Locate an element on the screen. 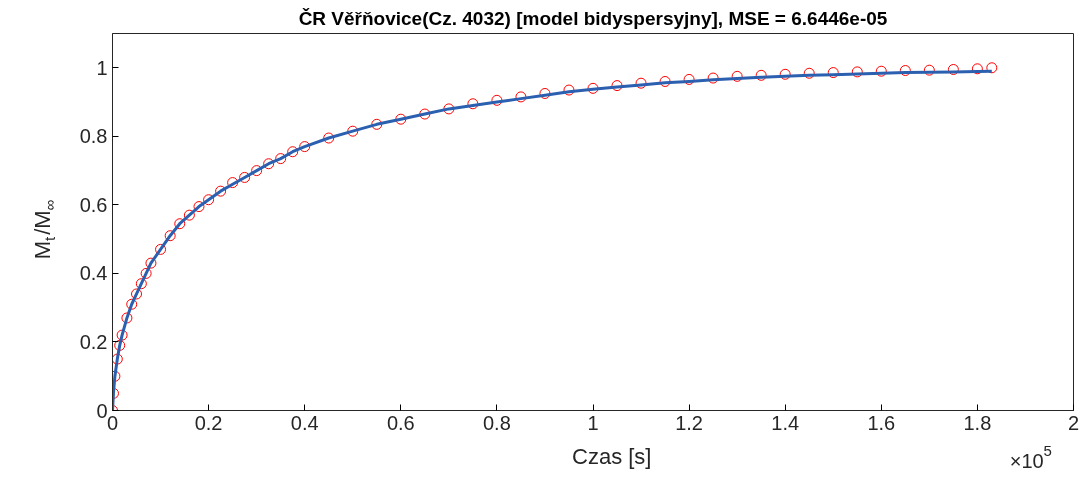  x-tick-label: 1.8 is located at coordinates (977, 422).